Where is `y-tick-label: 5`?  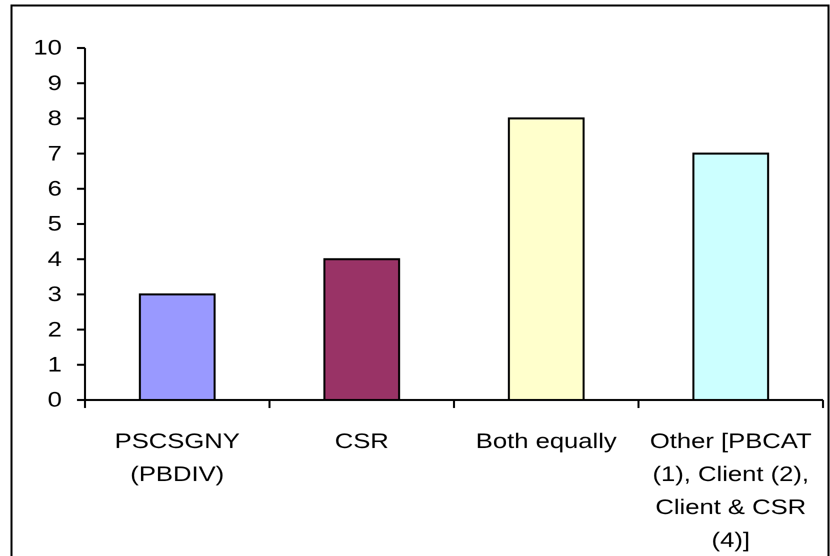 y-tick-label: 5 is located at coordinates (55, 224).